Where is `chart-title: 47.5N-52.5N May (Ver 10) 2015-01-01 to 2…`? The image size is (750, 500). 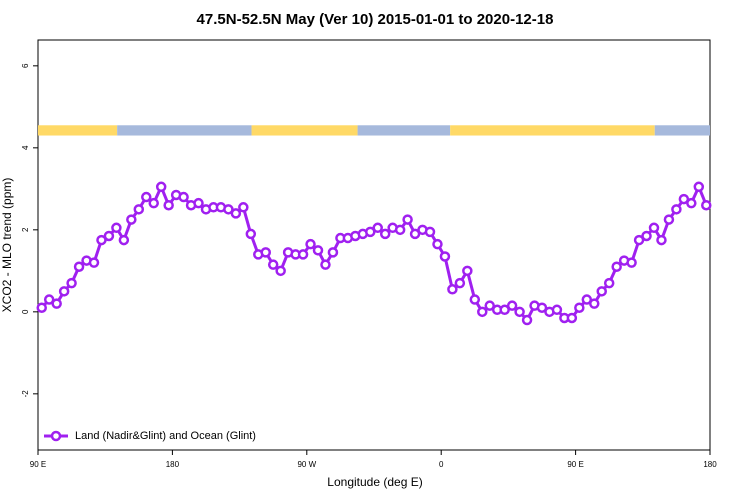
chart-title: 47.5N-52.5N May (Ver 10) 2015-01-01 to 2… is located at coordinates (375, 19).